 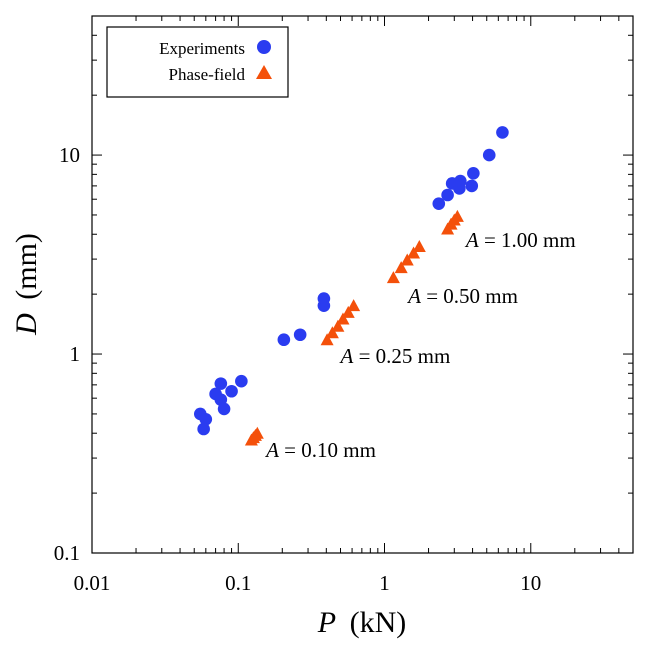 What do you see at coordinates (67, 553) in the screenshot?
I see `y-tick-label: 0.1` at bounding box center [67, 553].